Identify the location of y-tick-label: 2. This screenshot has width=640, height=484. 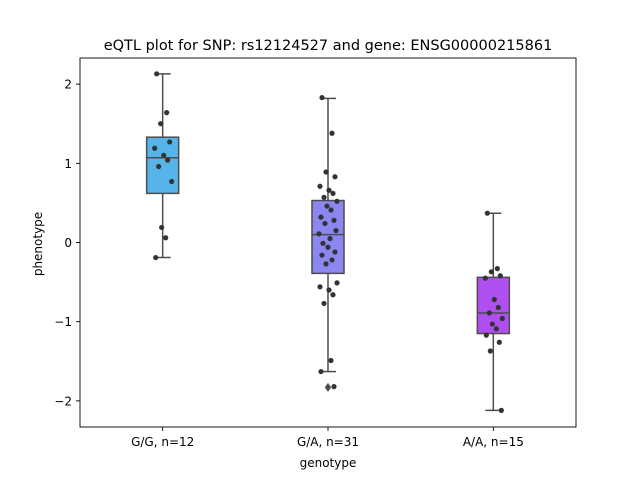
(68, 85).